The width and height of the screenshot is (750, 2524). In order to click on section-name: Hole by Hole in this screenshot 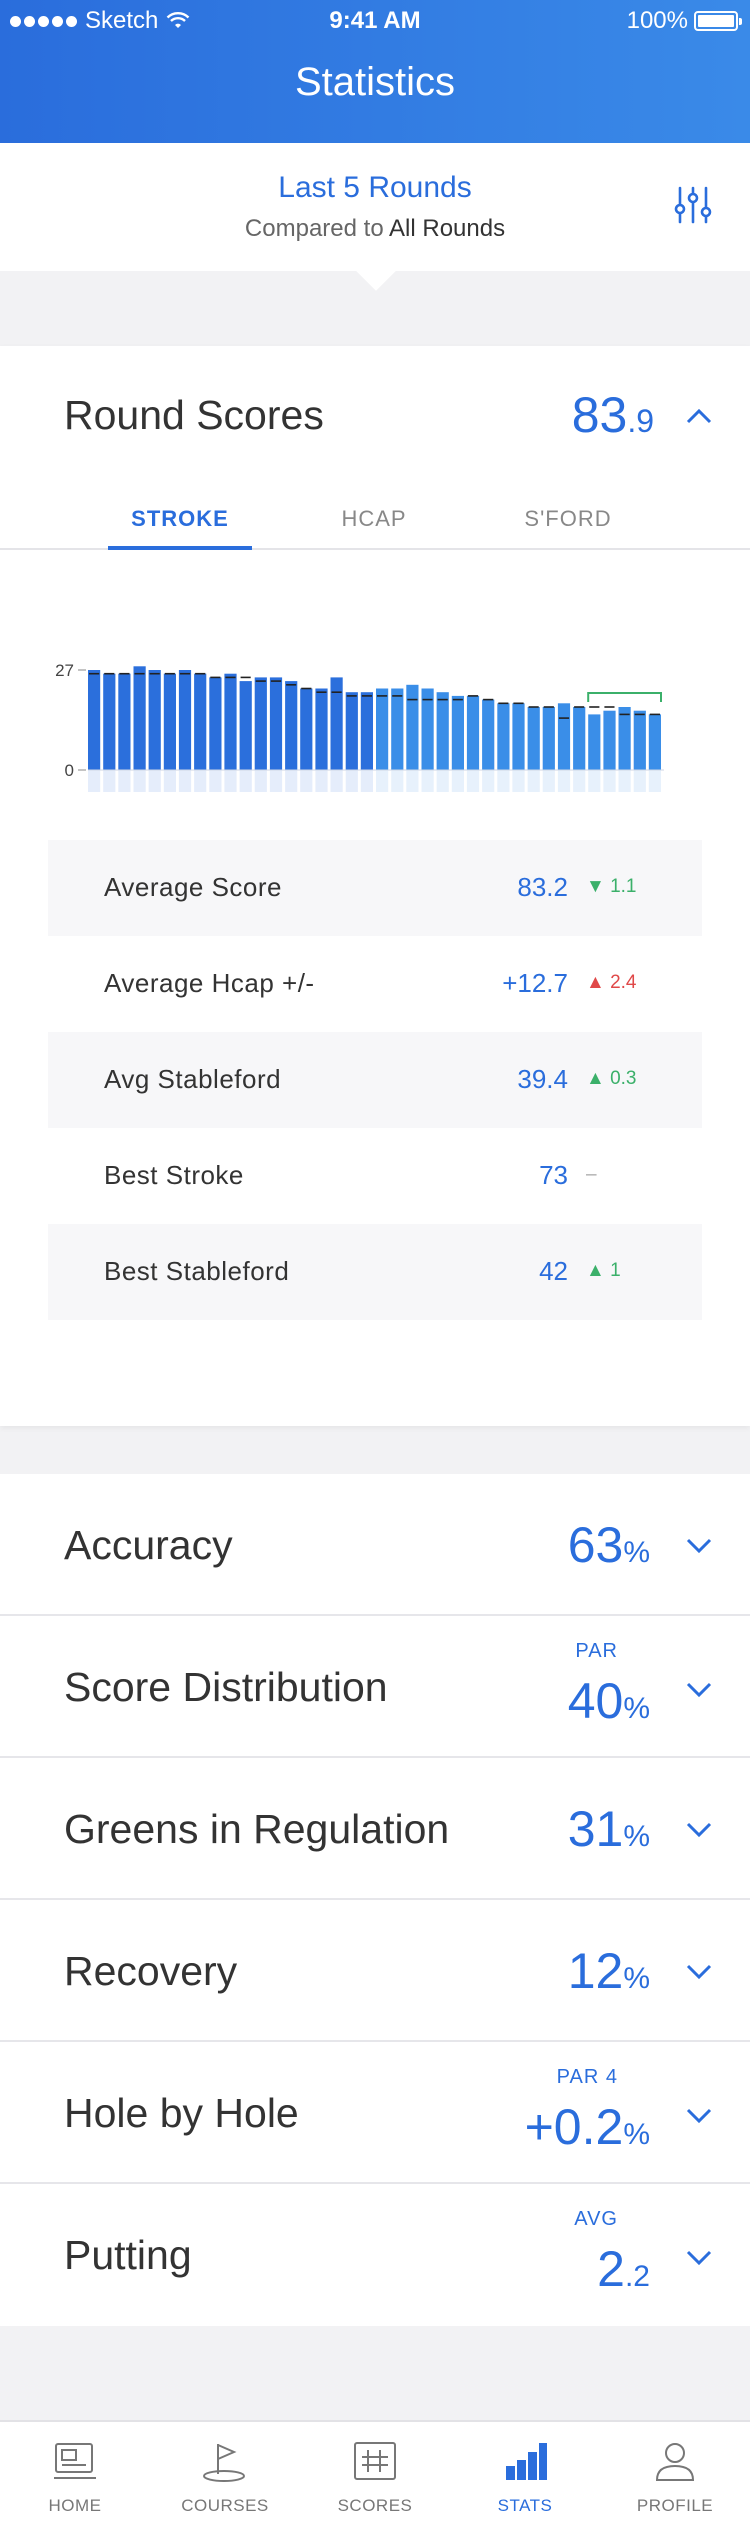, I will do `click(181, 2113)`.